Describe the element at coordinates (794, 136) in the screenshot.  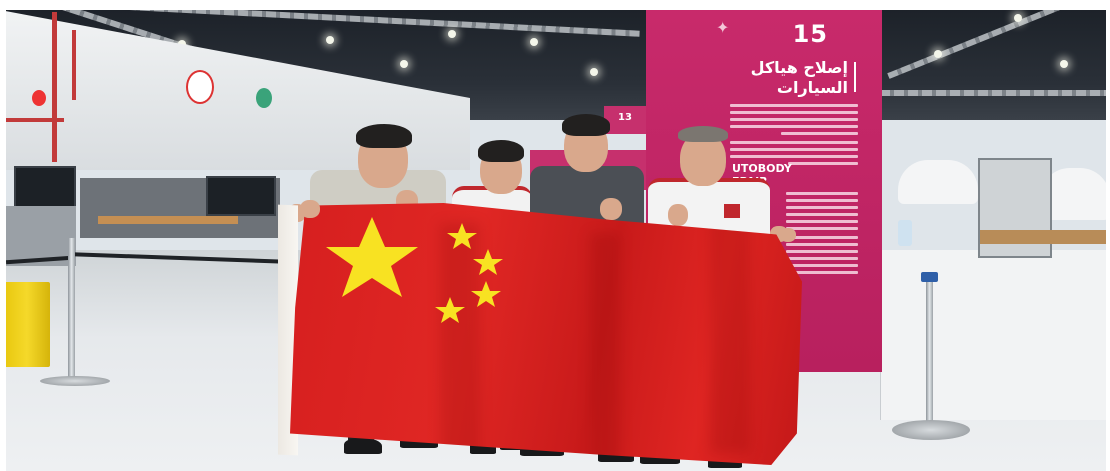
I see `arabic-paragraph` at that location.